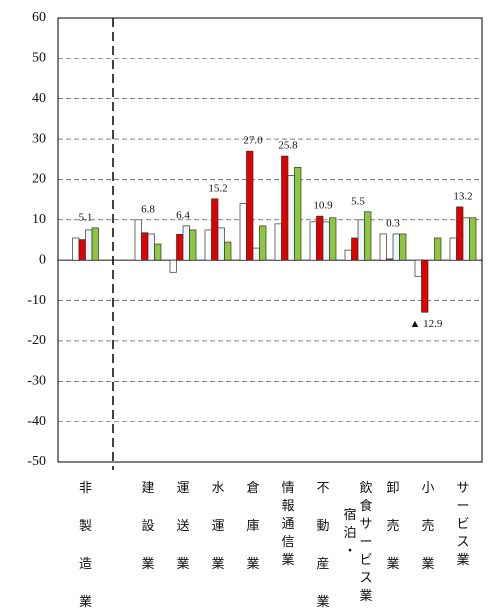  What do you see at coordinates (322, 545) in the screenshot?
I see `x-tick-label: 不動産業` at bounding box center [322, 545].